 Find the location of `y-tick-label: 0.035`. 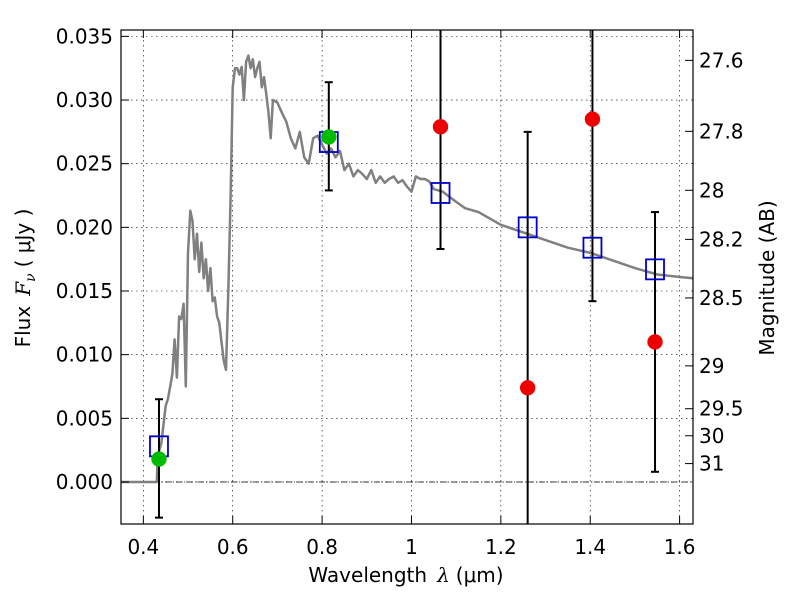

y-tick-label: 0.035 is located at coordinates (84, 36).